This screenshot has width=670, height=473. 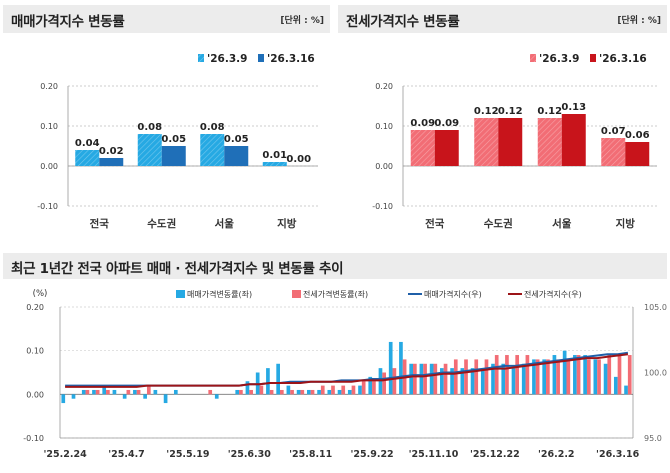 What do you see at coordinates (225, 223) in the screenshot?
I see `sale-category-label: 서울` at bounding box center [225, 223].